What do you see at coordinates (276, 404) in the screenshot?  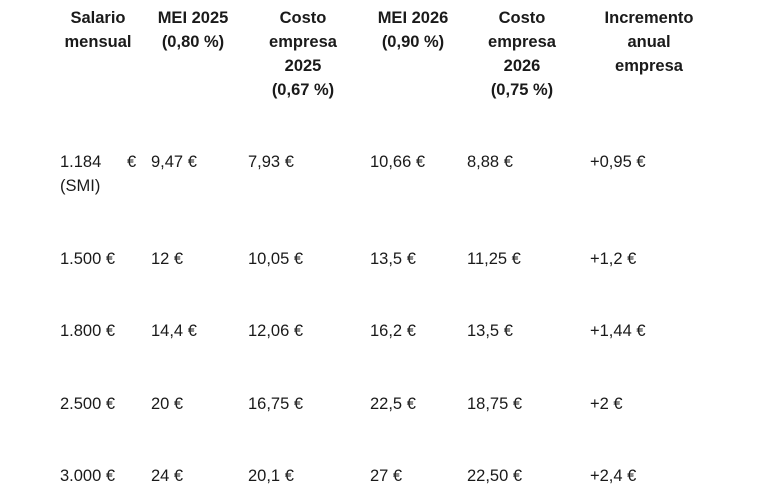 I see `cell-costo-2025: 16,75 €` at bounding box center [276, 404].